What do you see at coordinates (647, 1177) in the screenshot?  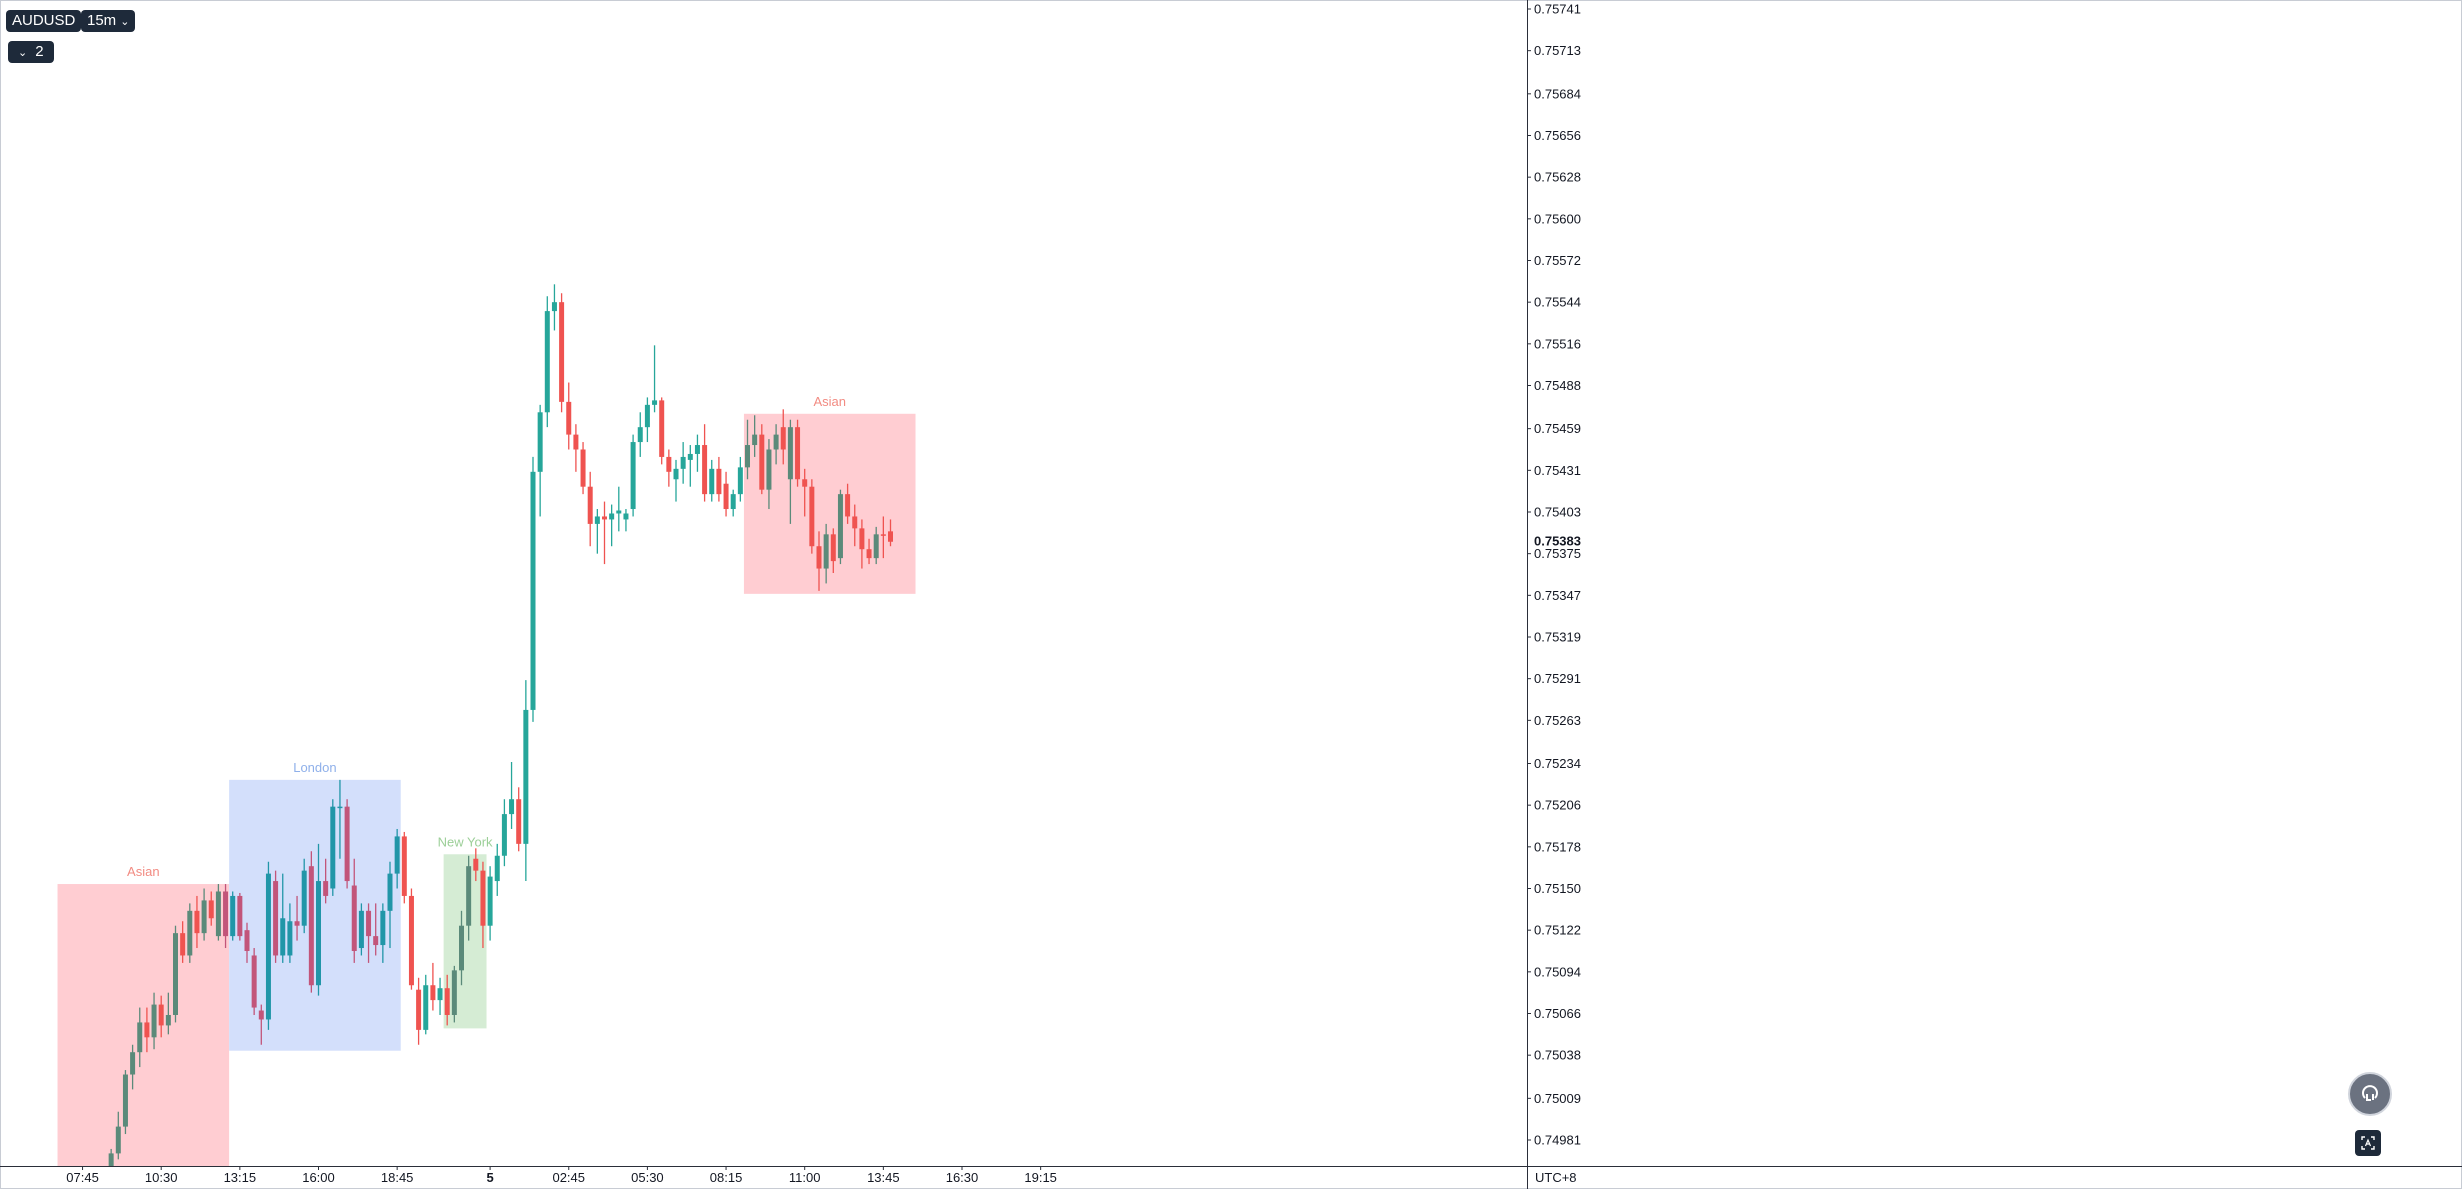 I see `time-tick-label: 05:30` at bounding box center [647, 1177].